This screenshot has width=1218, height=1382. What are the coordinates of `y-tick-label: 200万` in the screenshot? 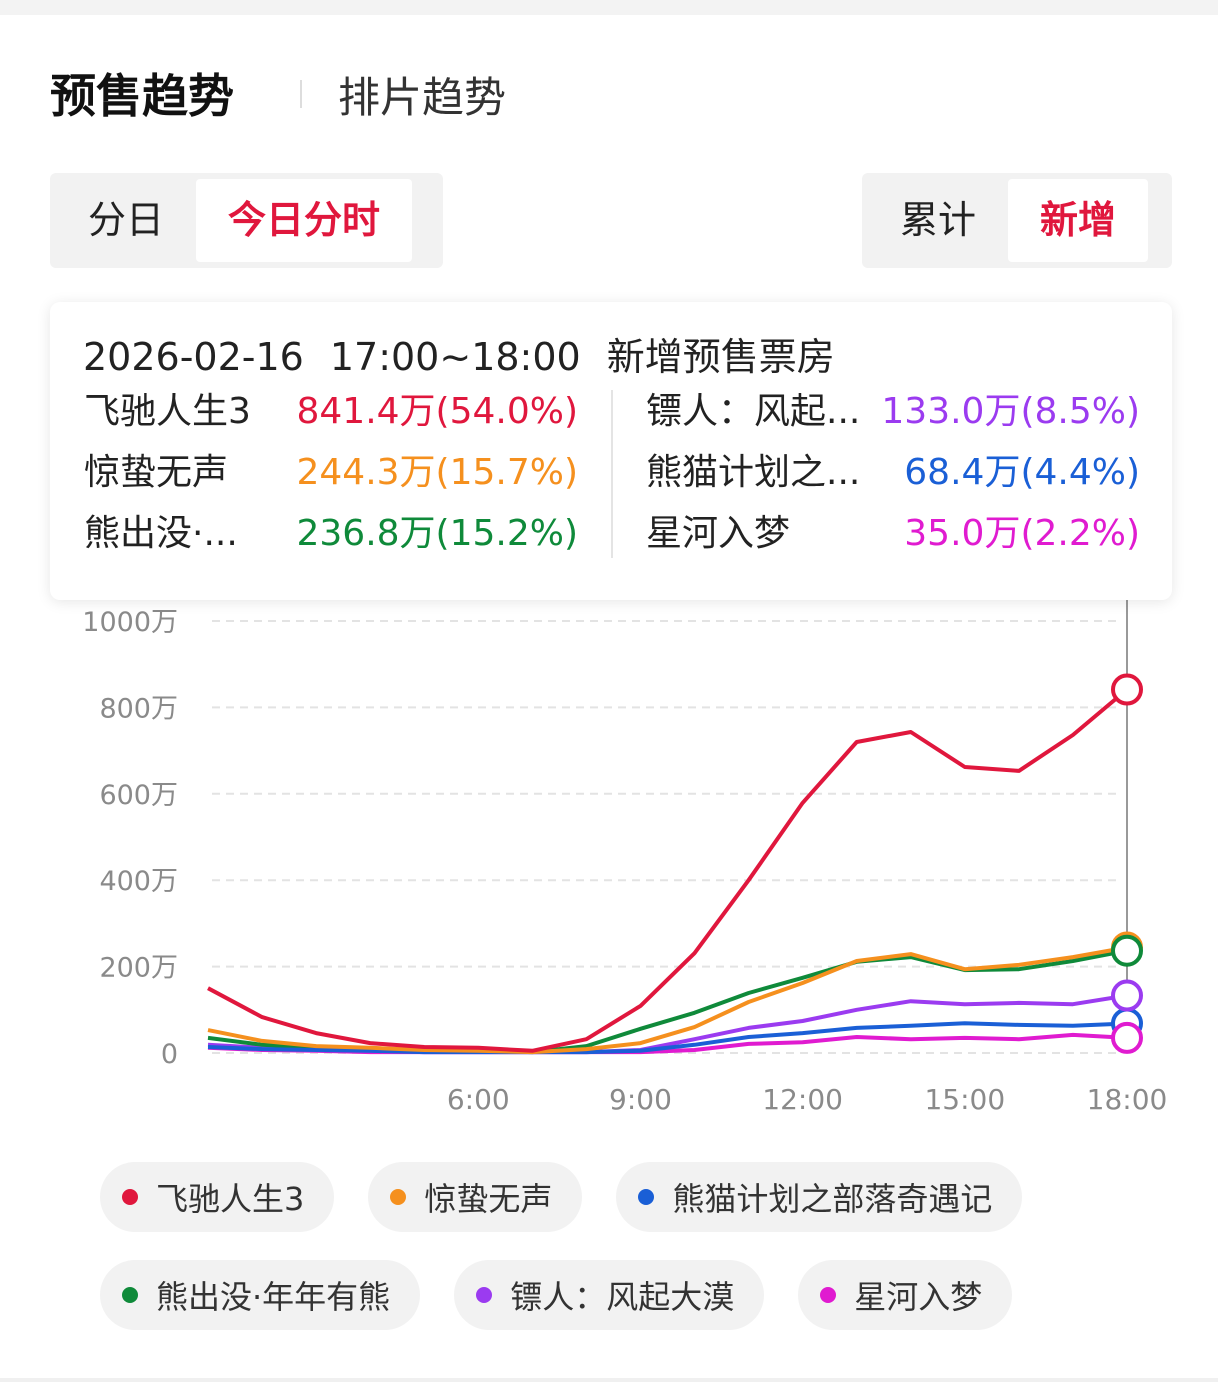 It's located at (138, 968).